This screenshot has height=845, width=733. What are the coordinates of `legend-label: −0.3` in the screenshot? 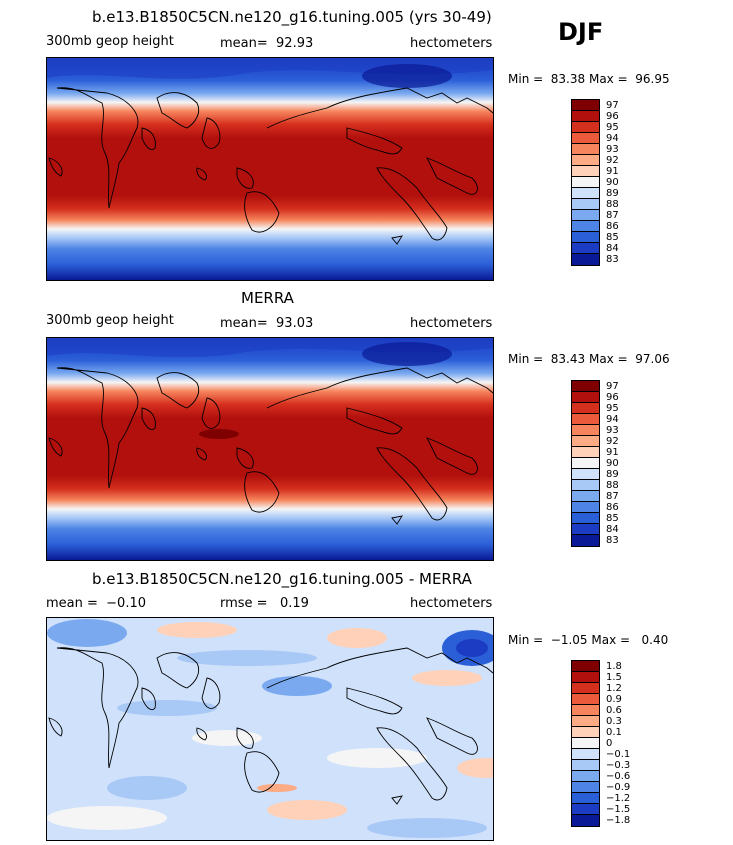 It's located at (618, 765).